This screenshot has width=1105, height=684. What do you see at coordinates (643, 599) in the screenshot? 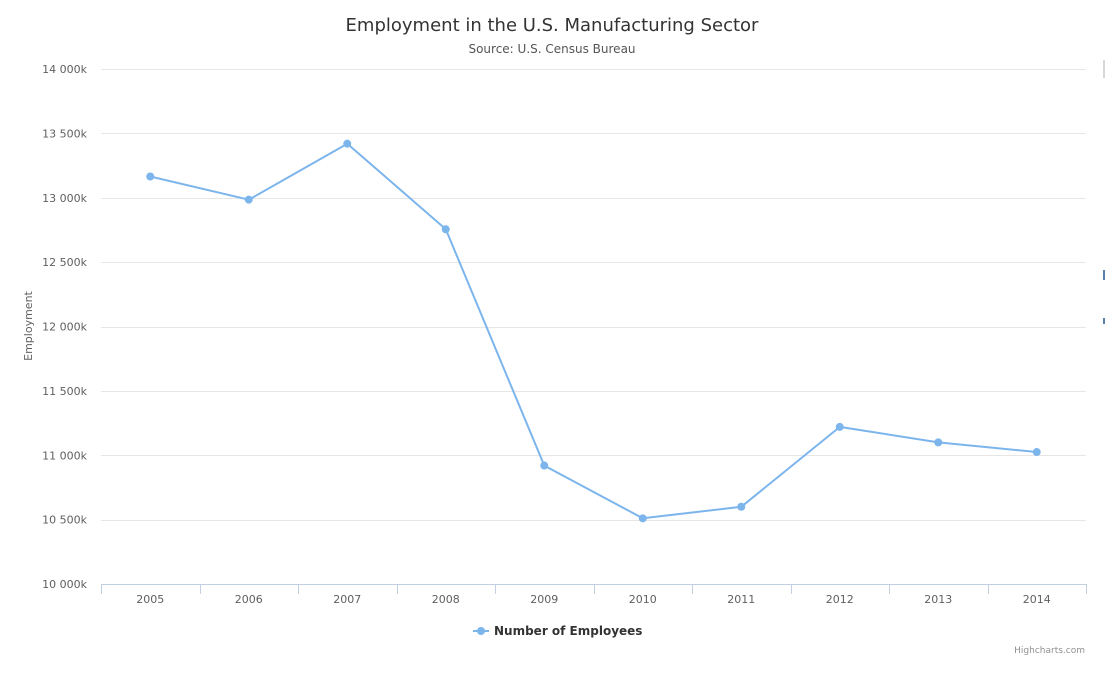
I see `x-tick-label: 2010` at bounding box center [643, 599].